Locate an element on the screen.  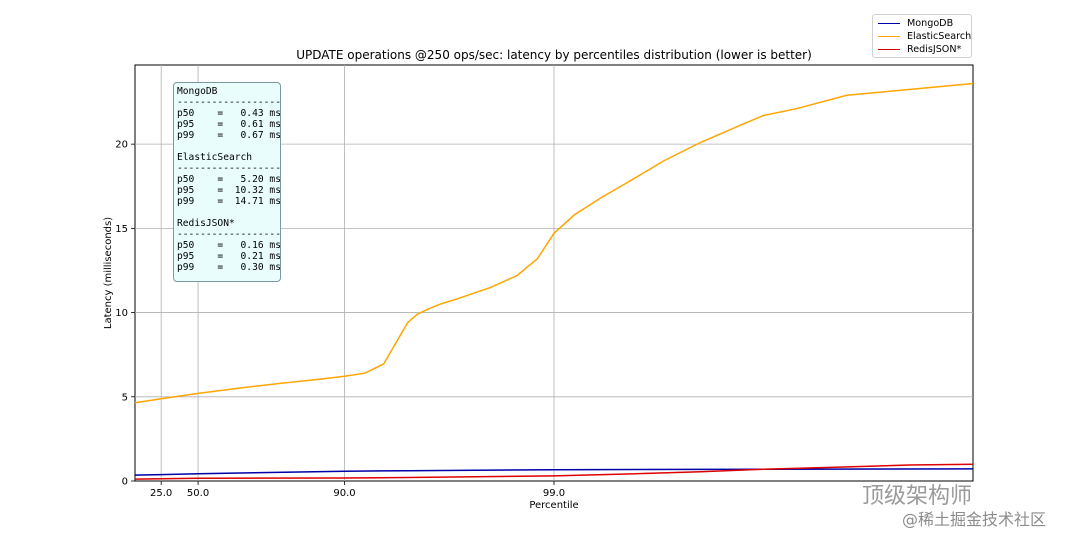
legend-item-redisjson: RedisJSON* is located at coordinates (919, 49).